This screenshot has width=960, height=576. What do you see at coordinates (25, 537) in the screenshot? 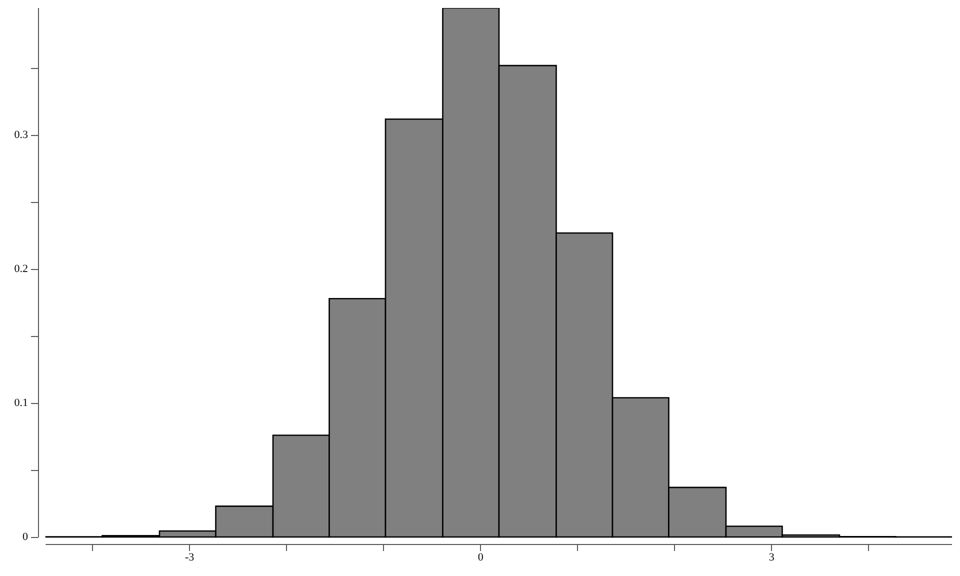
I see `y-tick-label: 0` at bounding box center [25, 537].